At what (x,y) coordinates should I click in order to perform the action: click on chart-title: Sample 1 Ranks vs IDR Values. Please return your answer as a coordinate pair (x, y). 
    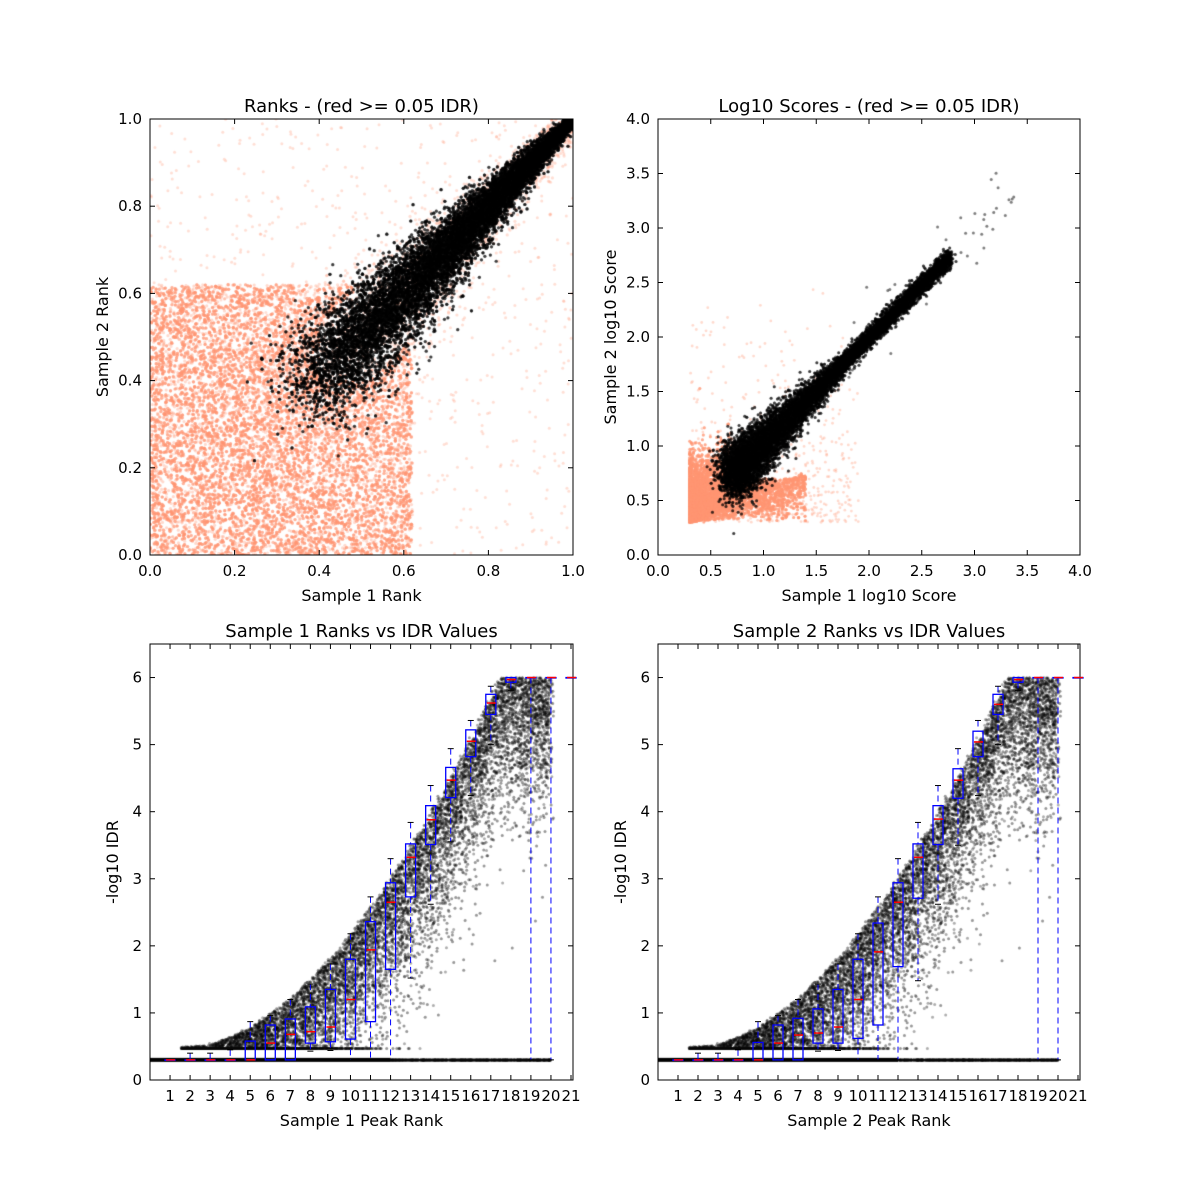
    Looking at the image, I should click on (361, 631).